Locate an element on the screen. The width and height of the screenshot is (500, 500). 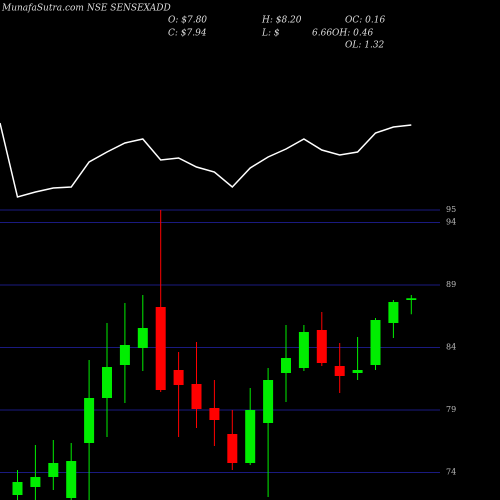
y-tick-label: 74 is located at coordinates (451, 472).